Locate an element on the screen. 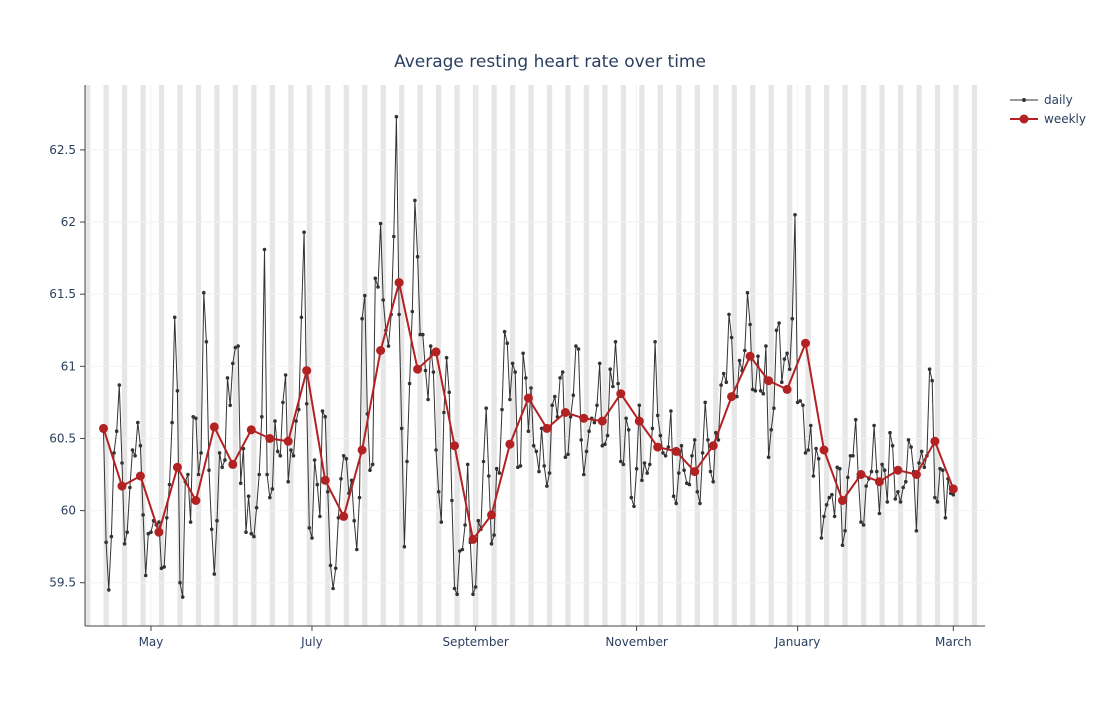 Image resolution: width=1100 pixels, height=704 pixels. legend-item-weekly: weekly is located at coordinates (1048, 119).